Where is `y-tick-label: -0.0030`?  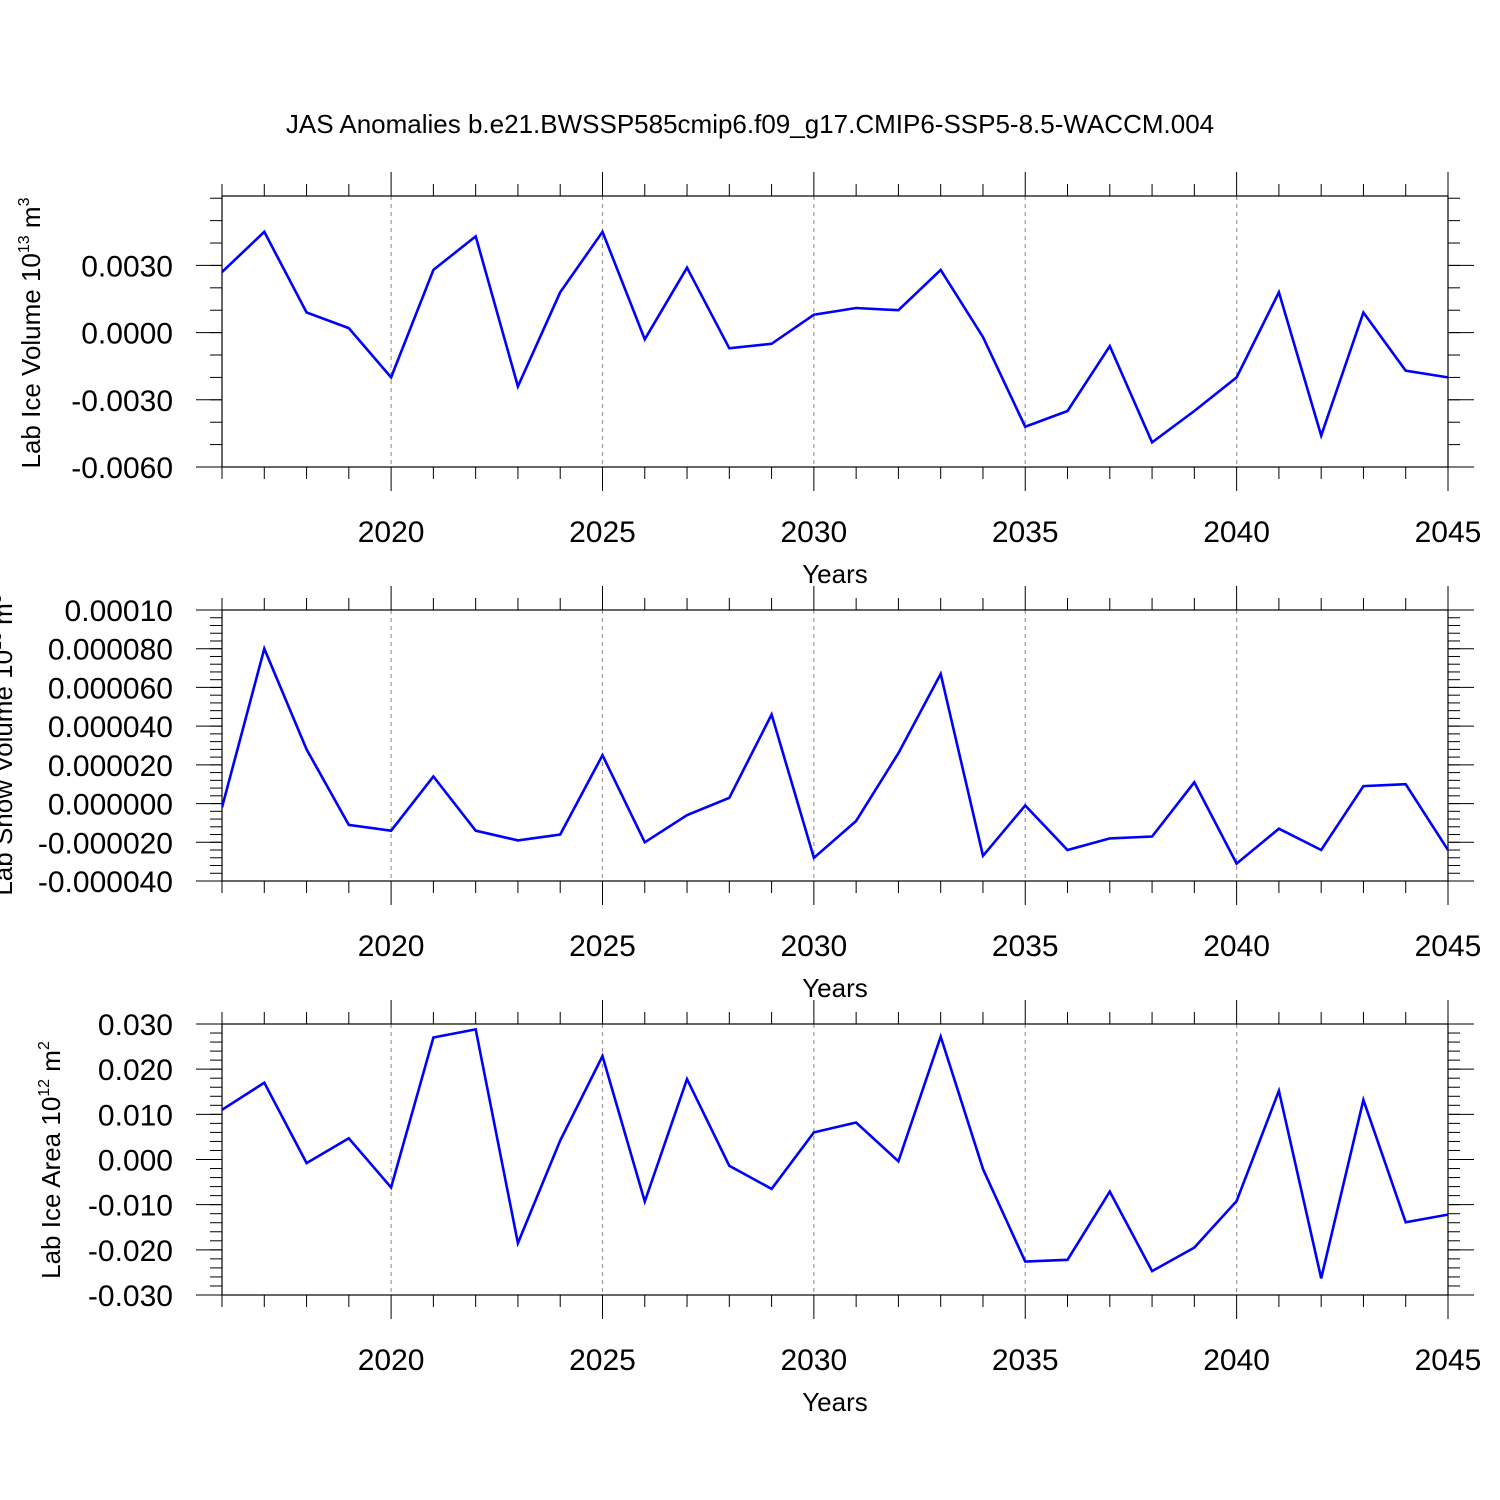 y-tick-label: -0.0030 is located at coordinates (122, 401).